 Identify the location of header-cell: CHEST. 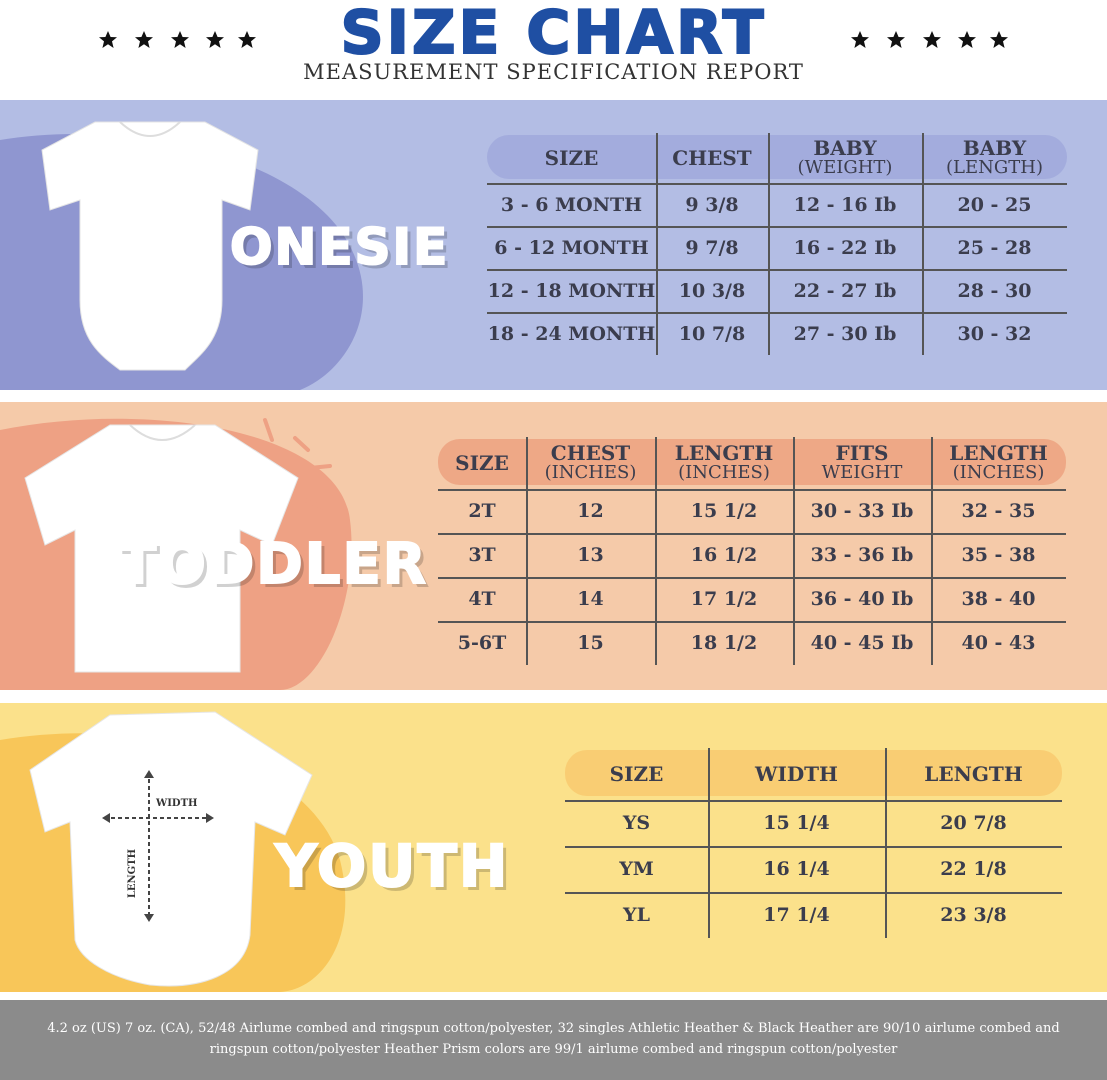
(712, 158).